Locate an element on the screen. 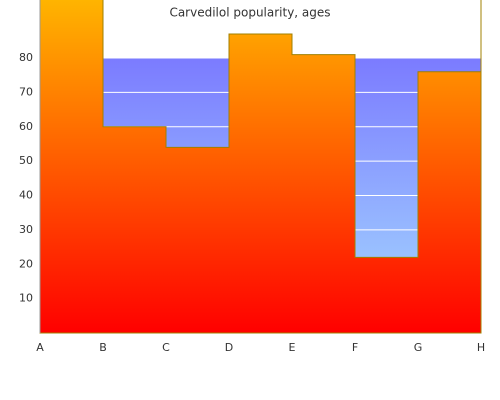  y-tick-label: 10 is located at coordinates (26, 298).